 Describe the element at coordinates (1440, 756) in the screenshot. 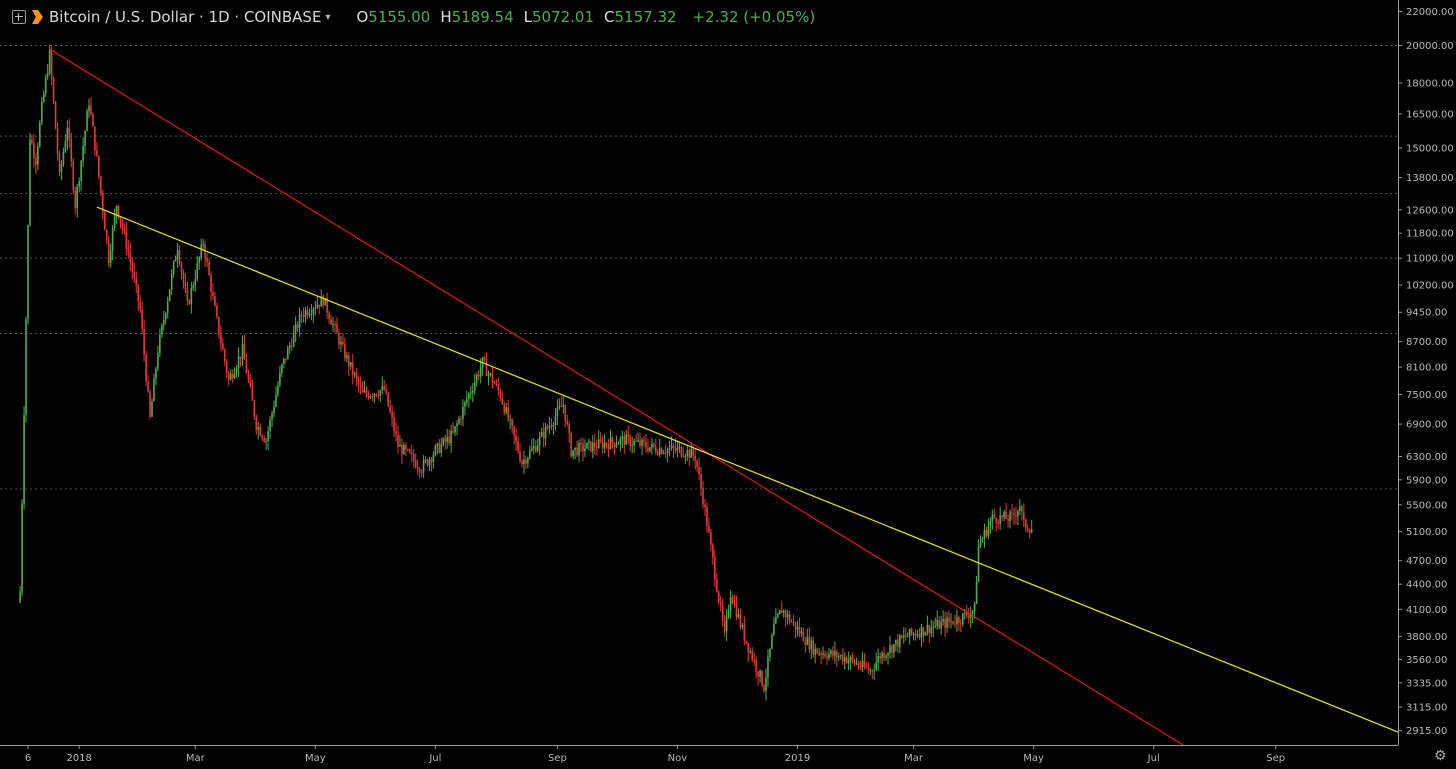

I see `gear-icon: ⚙` at that location.